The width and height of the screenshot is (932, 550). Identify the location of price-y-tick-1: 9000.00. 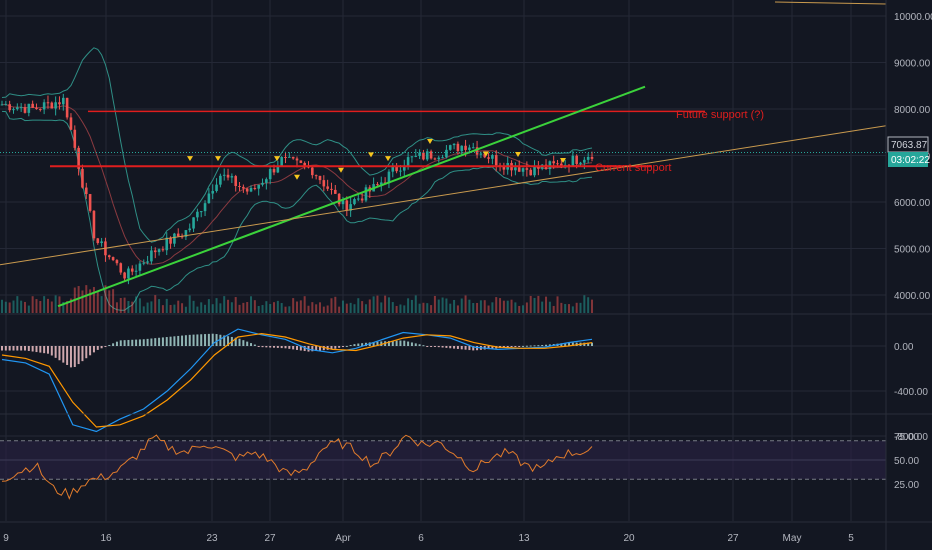
(912, 64).